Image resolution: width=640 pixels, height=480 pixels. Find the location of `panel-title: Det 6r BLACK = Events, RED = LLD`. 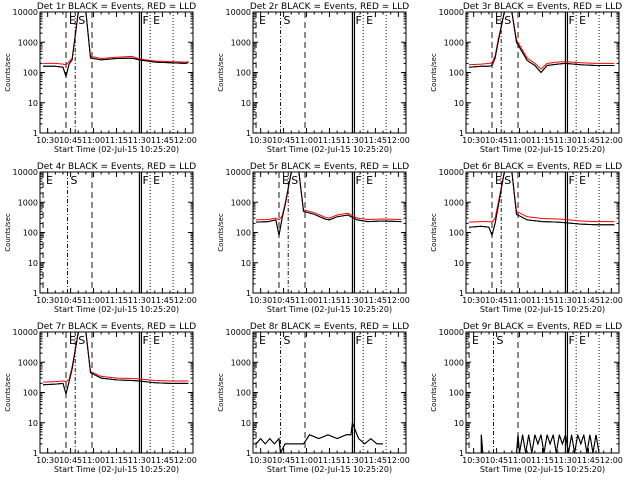

panel-title: Det 6r BLACK = Events, RED = LLD is located at coordinates (542, 167).